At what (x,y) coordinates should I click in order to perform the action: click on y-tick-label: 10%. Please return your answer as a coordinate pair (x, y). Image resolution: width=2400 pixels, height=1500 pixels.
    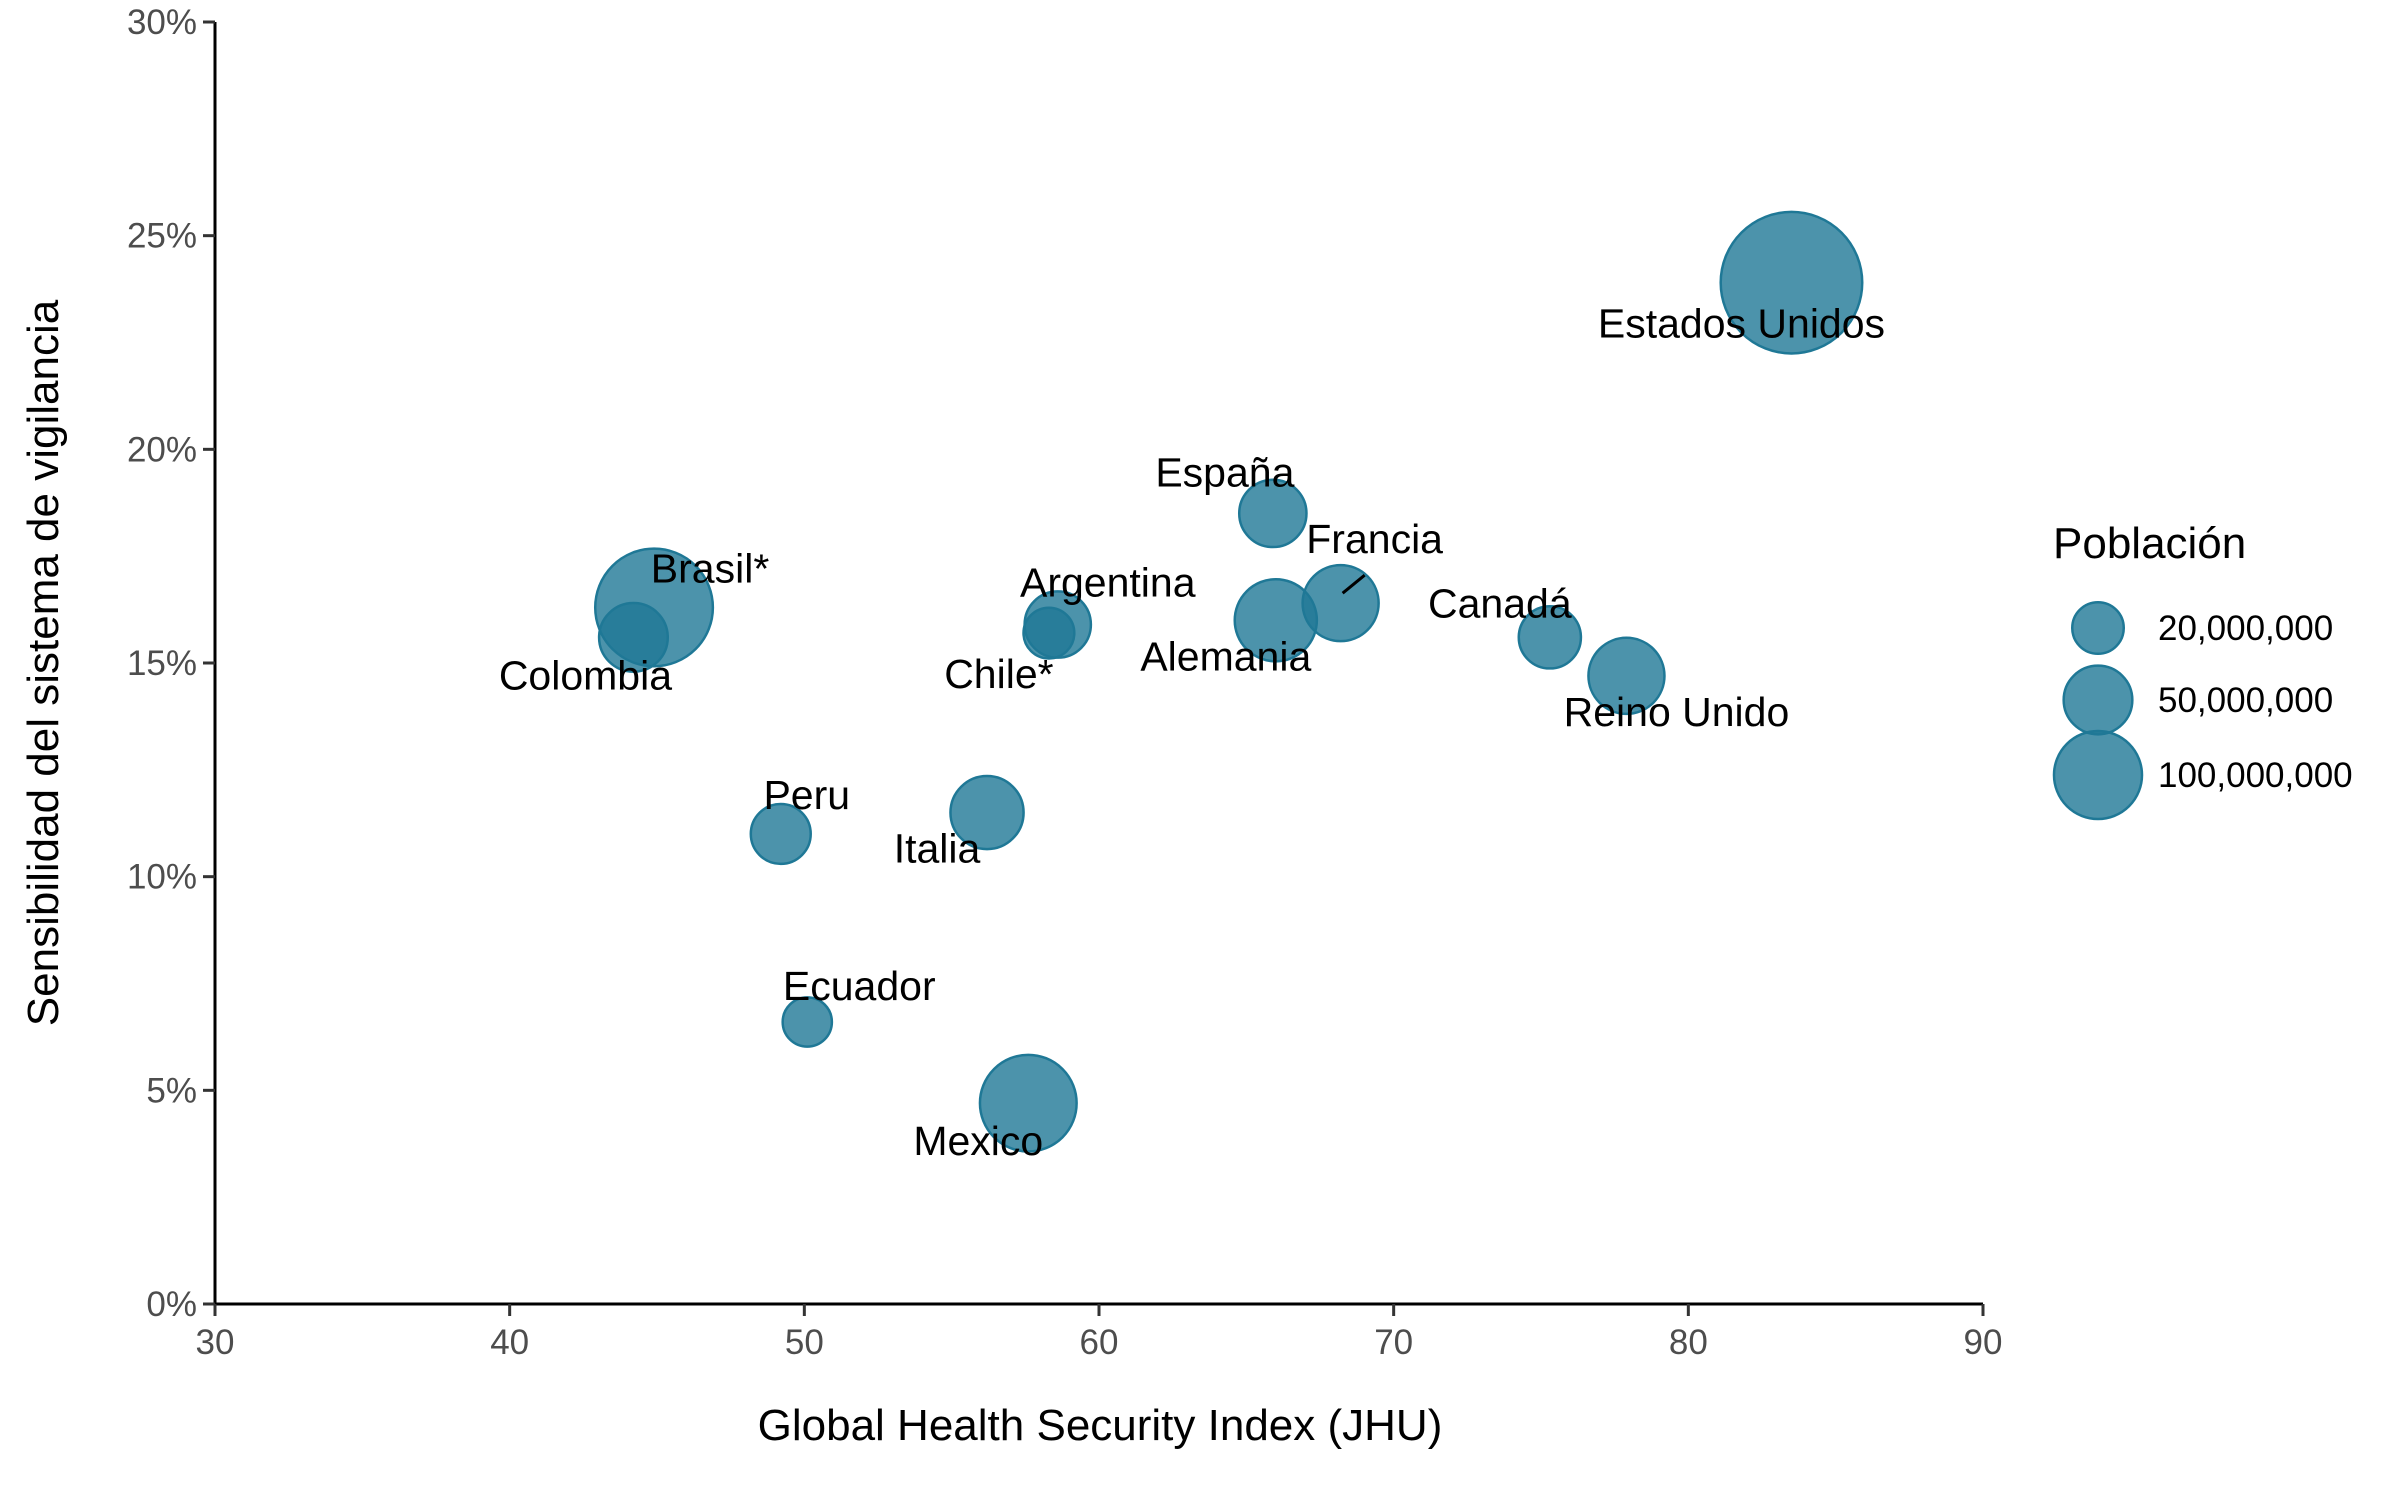
    Looking at the image, I should click on (162, 877).